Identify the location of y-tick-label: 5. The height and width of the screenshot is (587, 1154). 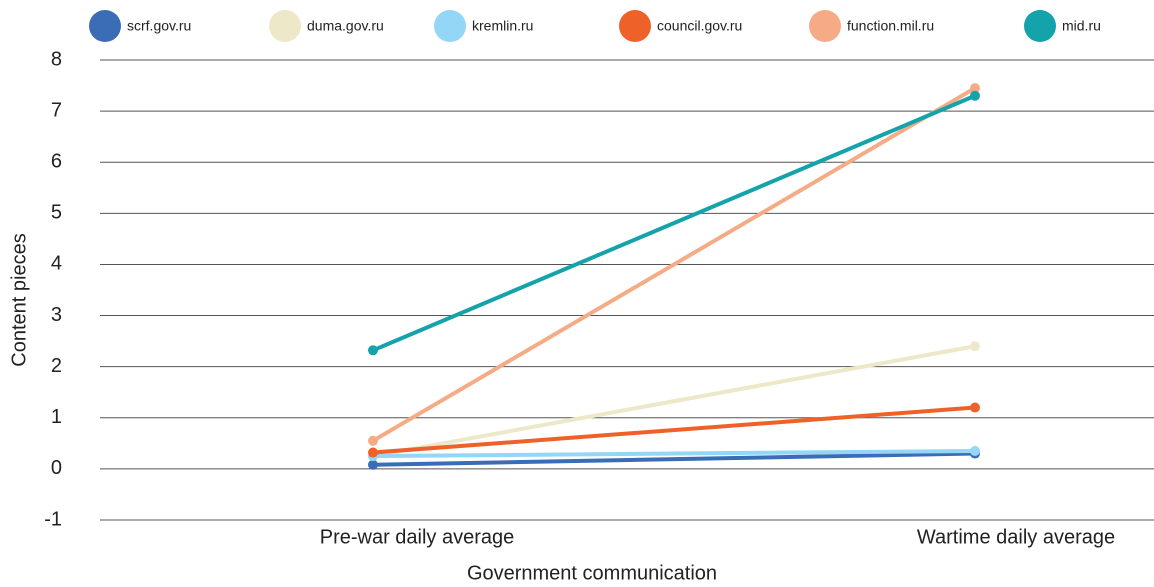
(56, 213).